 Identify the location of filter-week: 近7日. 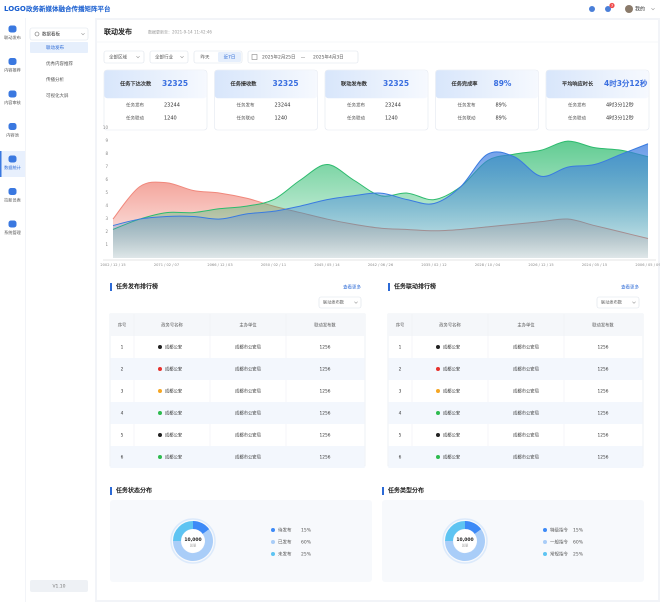
(230, 57).